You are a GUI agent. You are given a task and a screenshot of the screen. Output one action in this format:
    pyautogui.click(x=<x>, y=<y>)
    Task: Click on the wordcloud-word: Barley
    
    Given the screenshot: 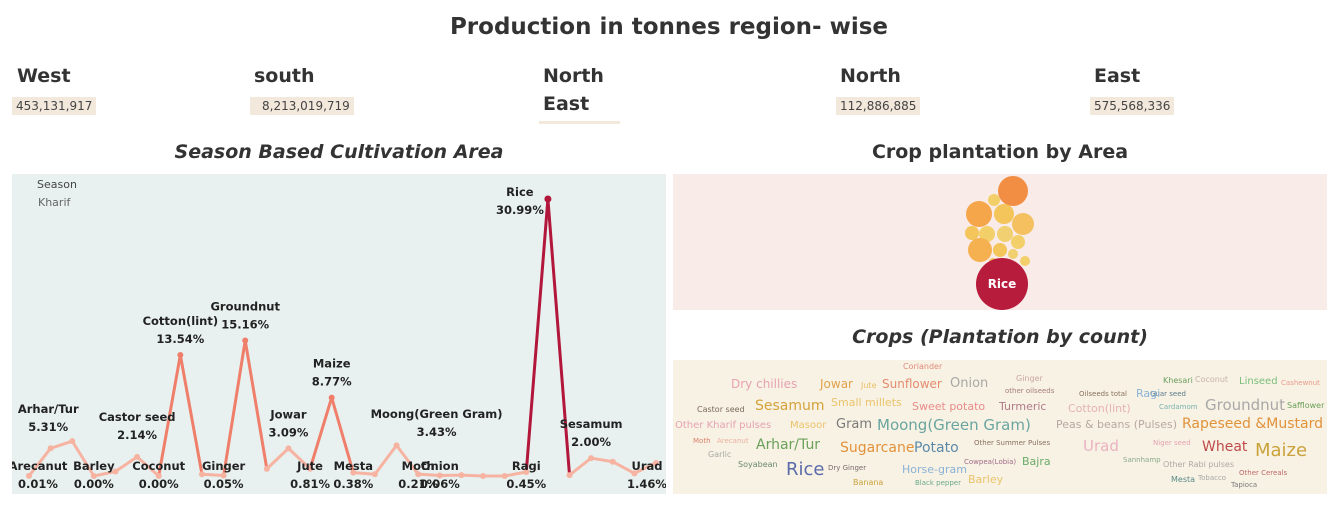 What is the action you would take?
    pyautogui.click(x=986, y=479)
    